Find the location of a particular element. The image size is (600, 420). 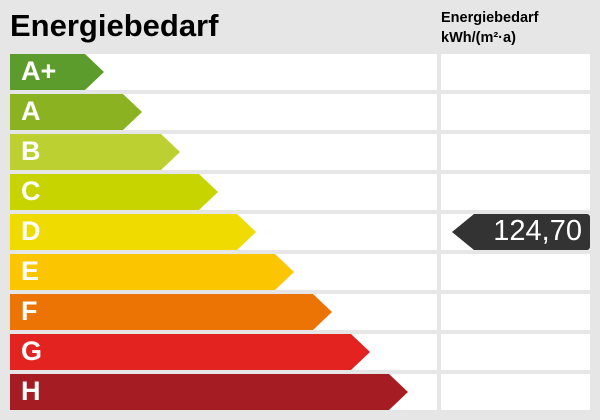

energy-class-label: D is located at coordinates (31, 231).